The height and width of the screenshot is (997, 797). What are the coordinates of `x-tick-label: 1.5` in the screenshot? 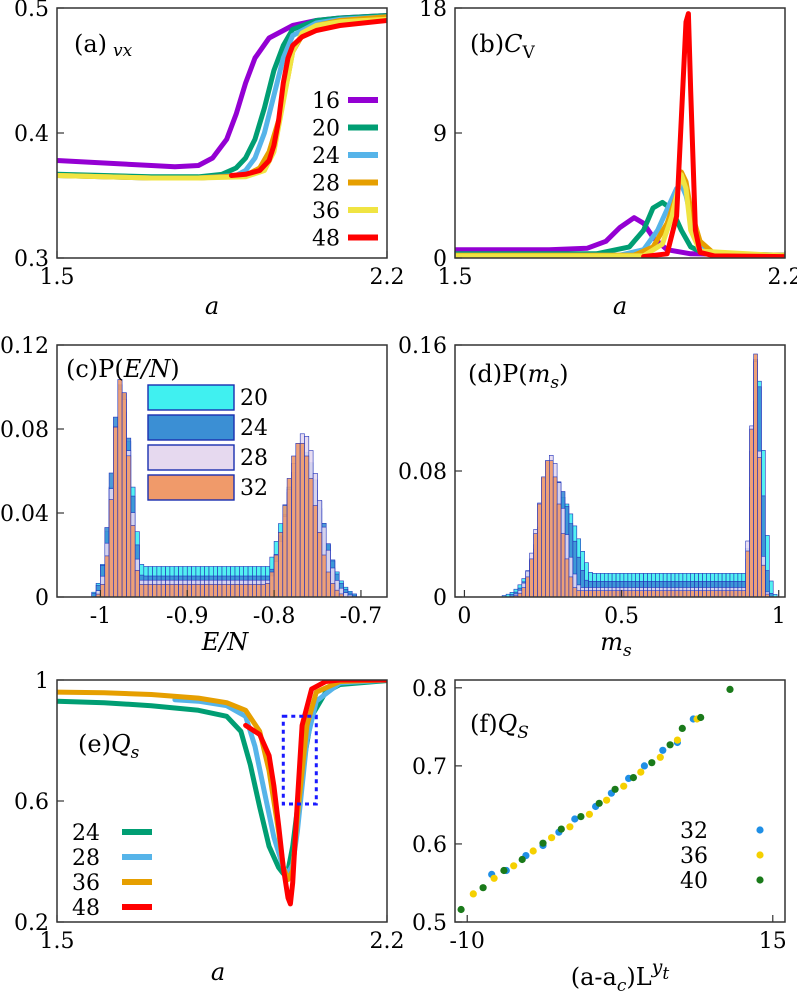 It's located at (455, 277).